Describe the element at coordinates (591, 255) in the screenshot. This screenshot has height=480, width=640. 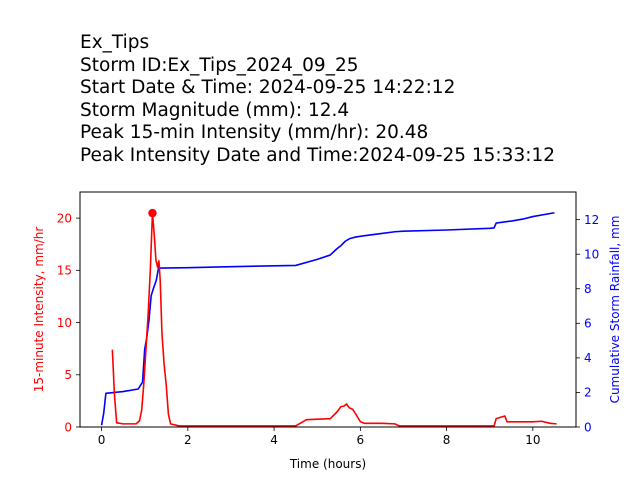
I see `right-y-tick-label: 10` at that location.